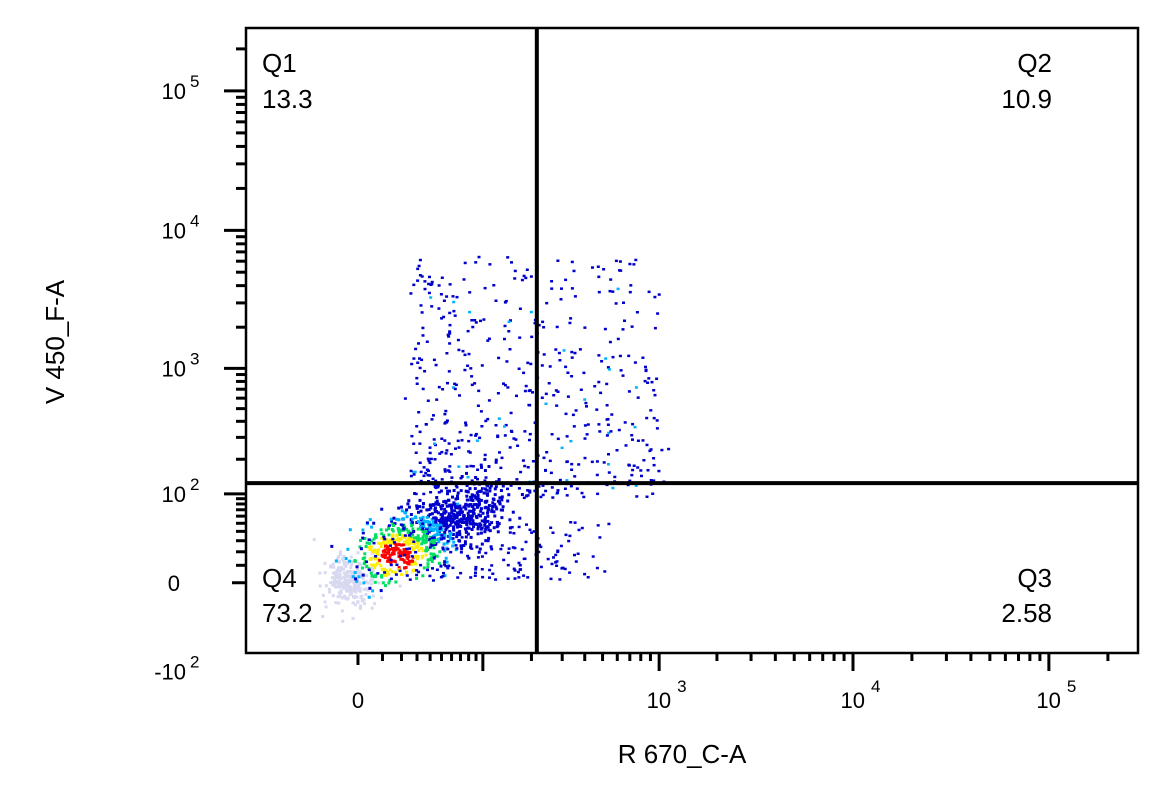 Image resolution: width=1162 pixels, height=812 pixels. Describe the element at coordinates (1056, 695) in the screenshot. I see `x-tick-label: 10 5` at that location.